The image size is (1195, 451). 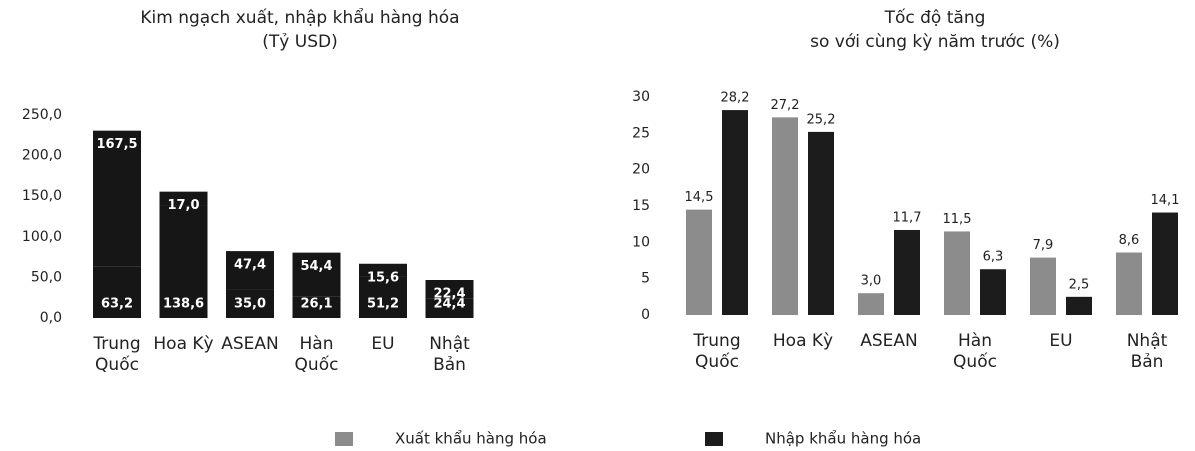 What do you see at coordinates (42, 196) in the screenshot?
I see `y-tick-label: 150,0` at bounding box center [42, 196].